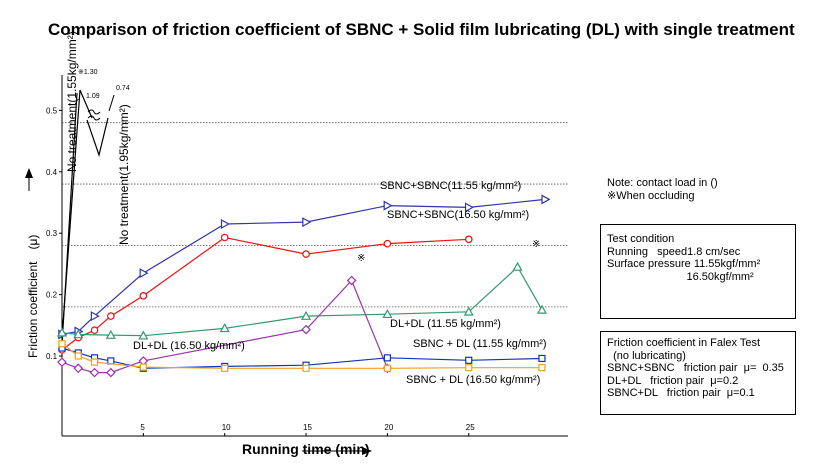  Describe the element at coordinates (695, 368) in the screenshot. I see `falex-sbnc-sbnc: SBNC+SBNC friction pair μ= 0.35` at that location.